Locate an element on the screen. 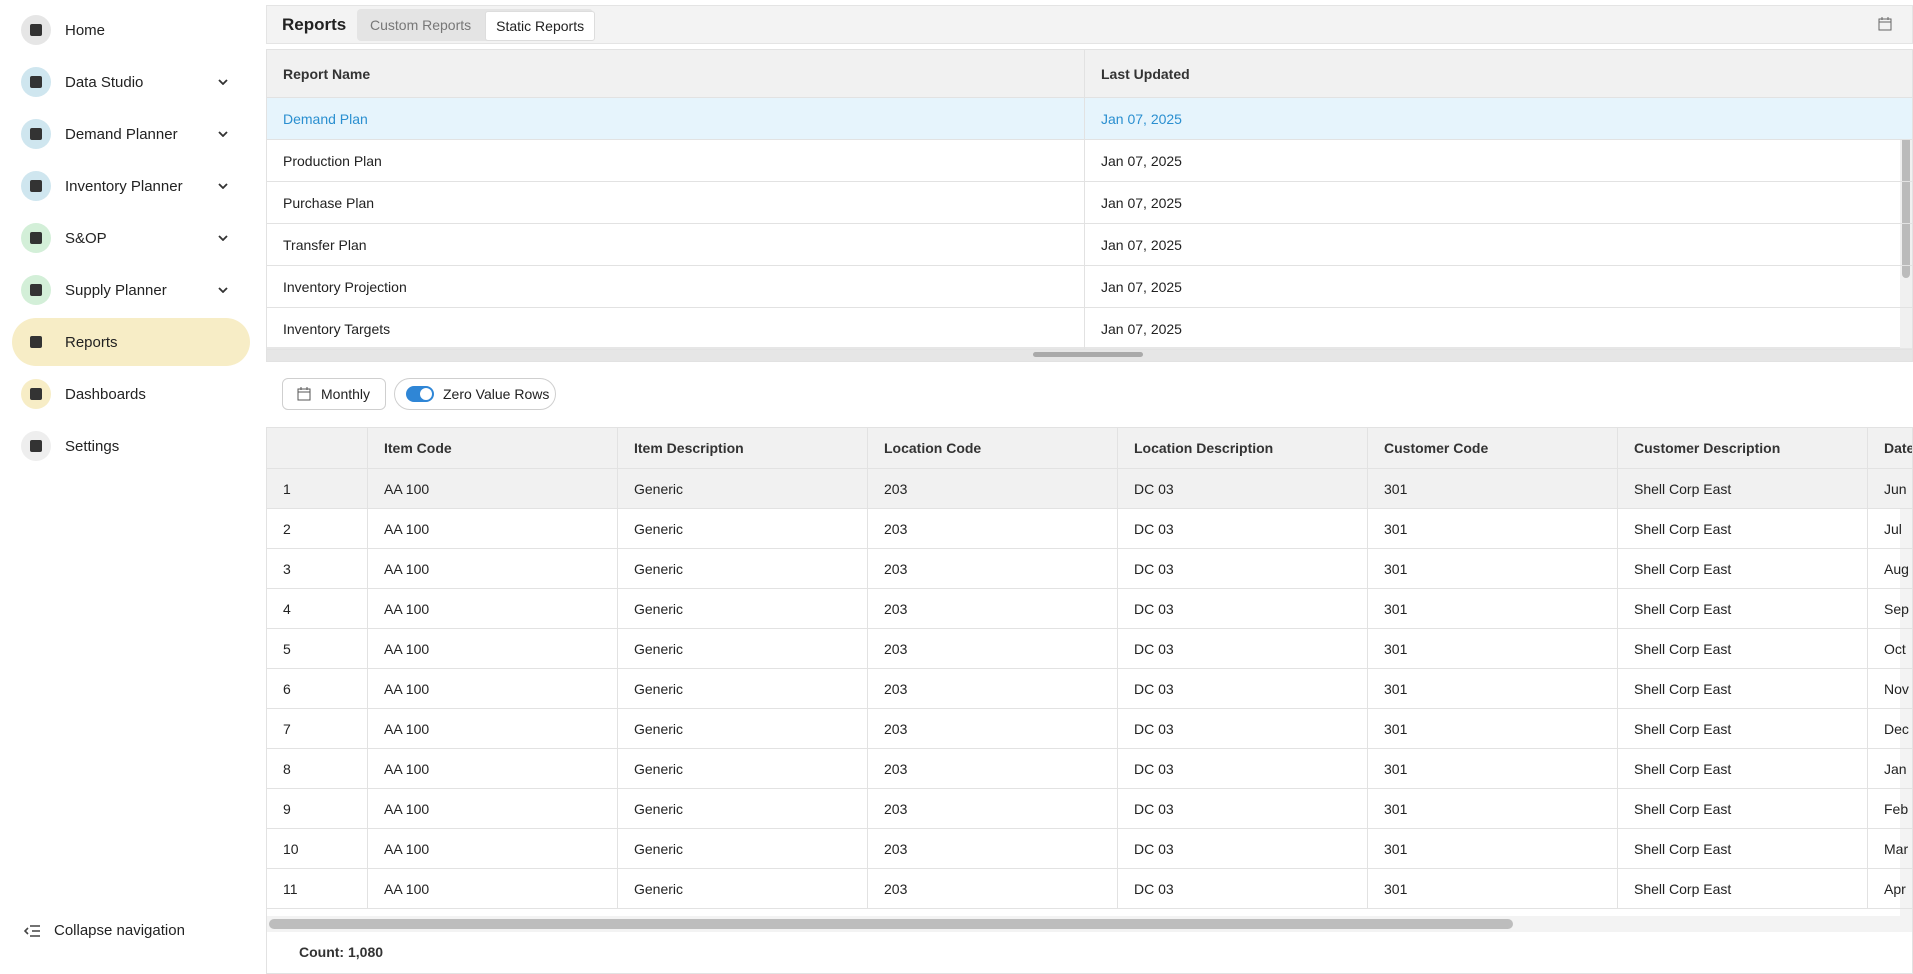  nav-item: S&OP is located at coordinates (131, 238).